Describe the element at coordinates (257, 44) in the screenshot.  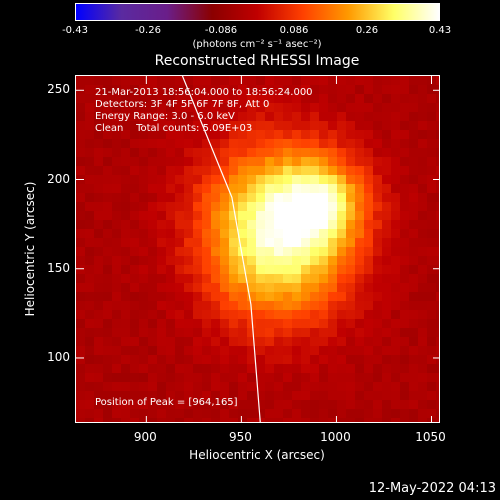
I see `colorbar-units: (photons cm⁻² s⁻¹ asec⁻²)` at that location.